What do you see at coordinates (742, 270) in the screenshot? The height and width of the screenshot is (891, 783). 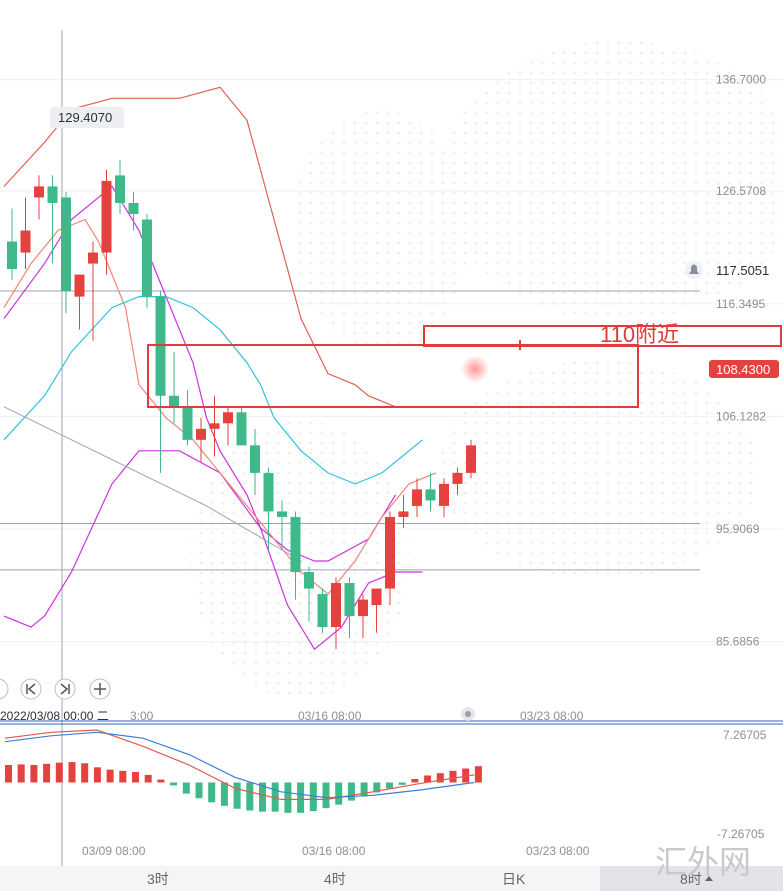 I see `alert-price-label: 117.5051` at bounding box center [742, 270].